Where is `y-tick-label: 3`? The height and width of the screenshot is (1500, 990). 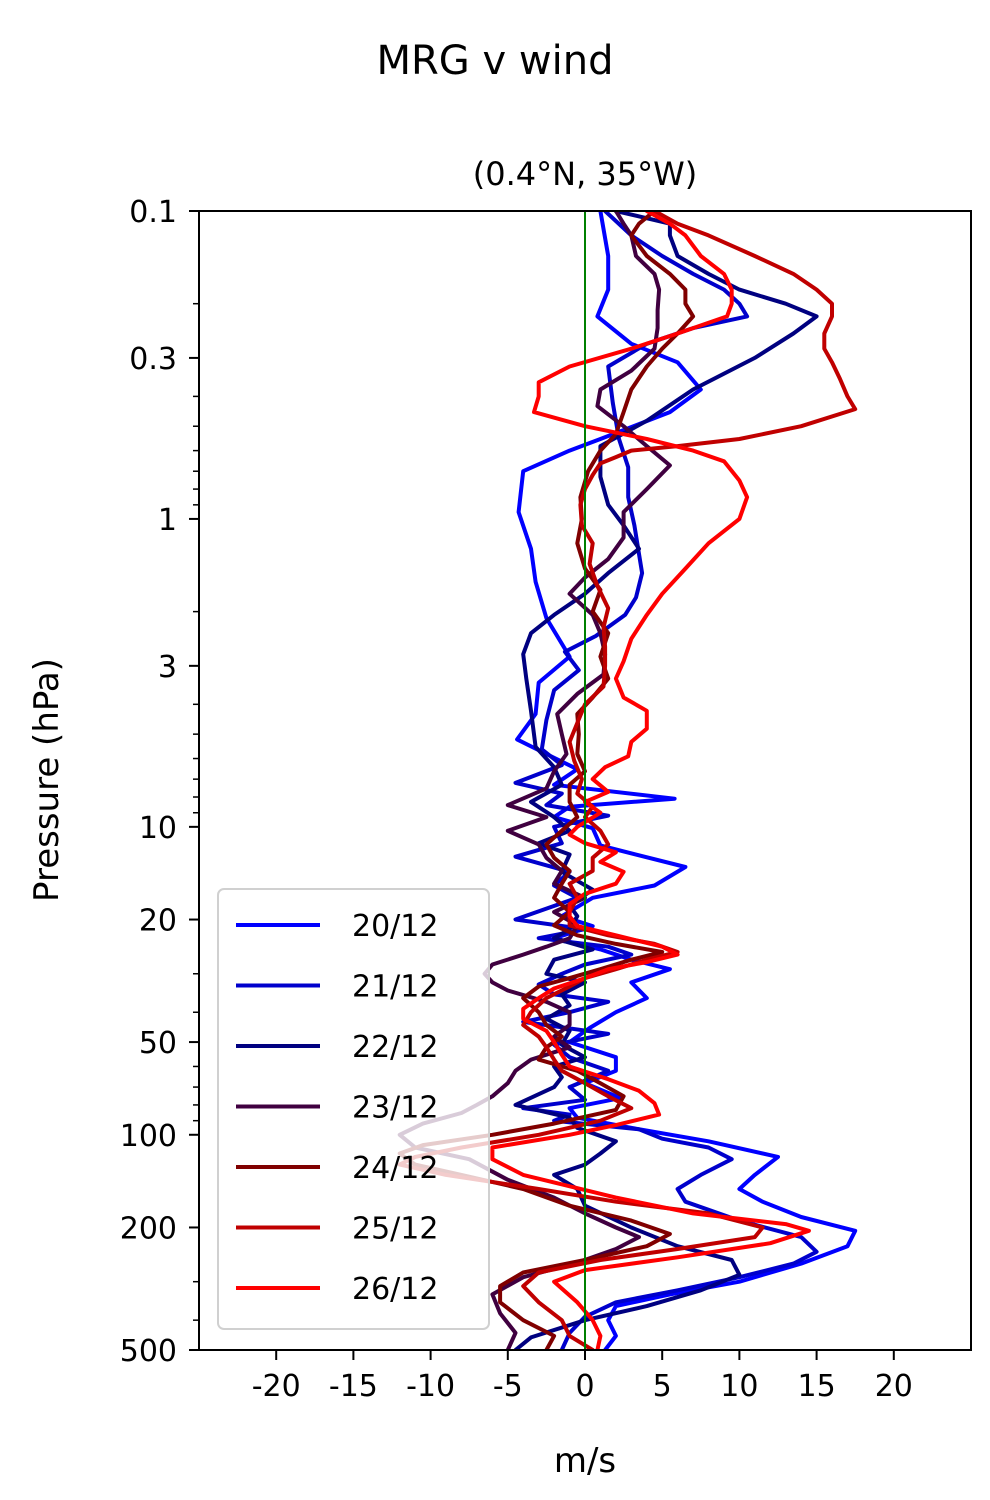 y-tick-label: 3 is located at coordinates (167, 667).